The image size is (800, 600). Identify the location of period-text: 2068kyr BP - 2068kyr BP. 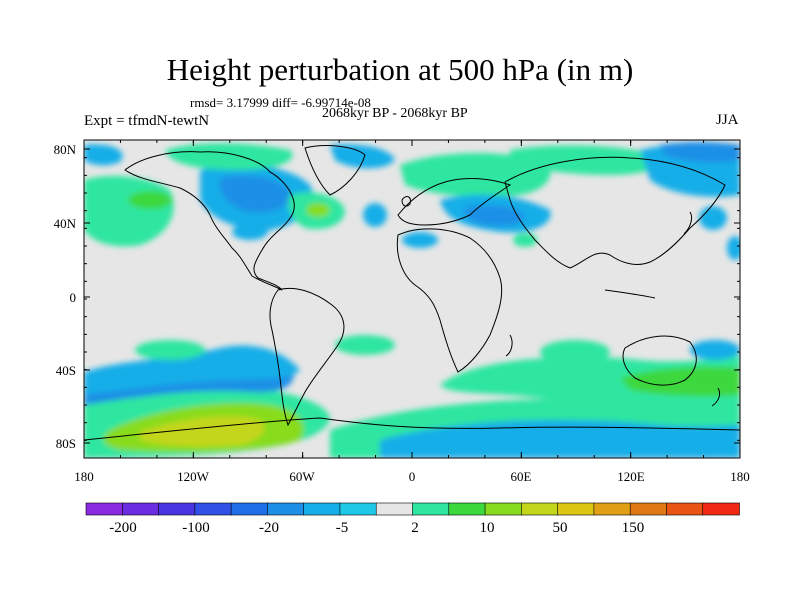
(395, 113).